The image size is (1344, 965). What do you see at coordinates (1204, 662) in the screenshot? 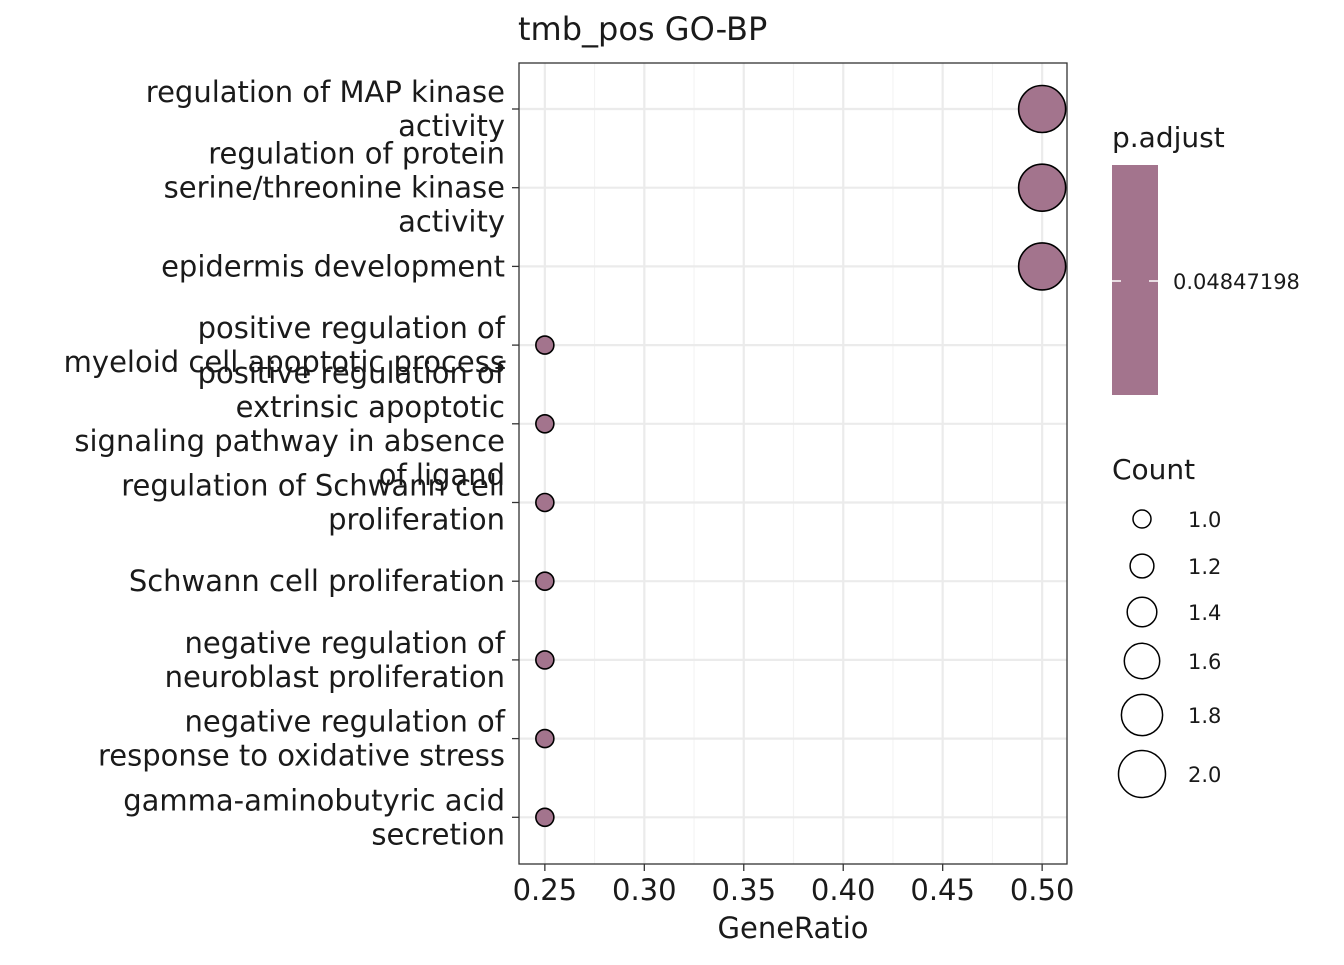
I see `legend-size-label: 1.6` at bounding box center [1204, 662].